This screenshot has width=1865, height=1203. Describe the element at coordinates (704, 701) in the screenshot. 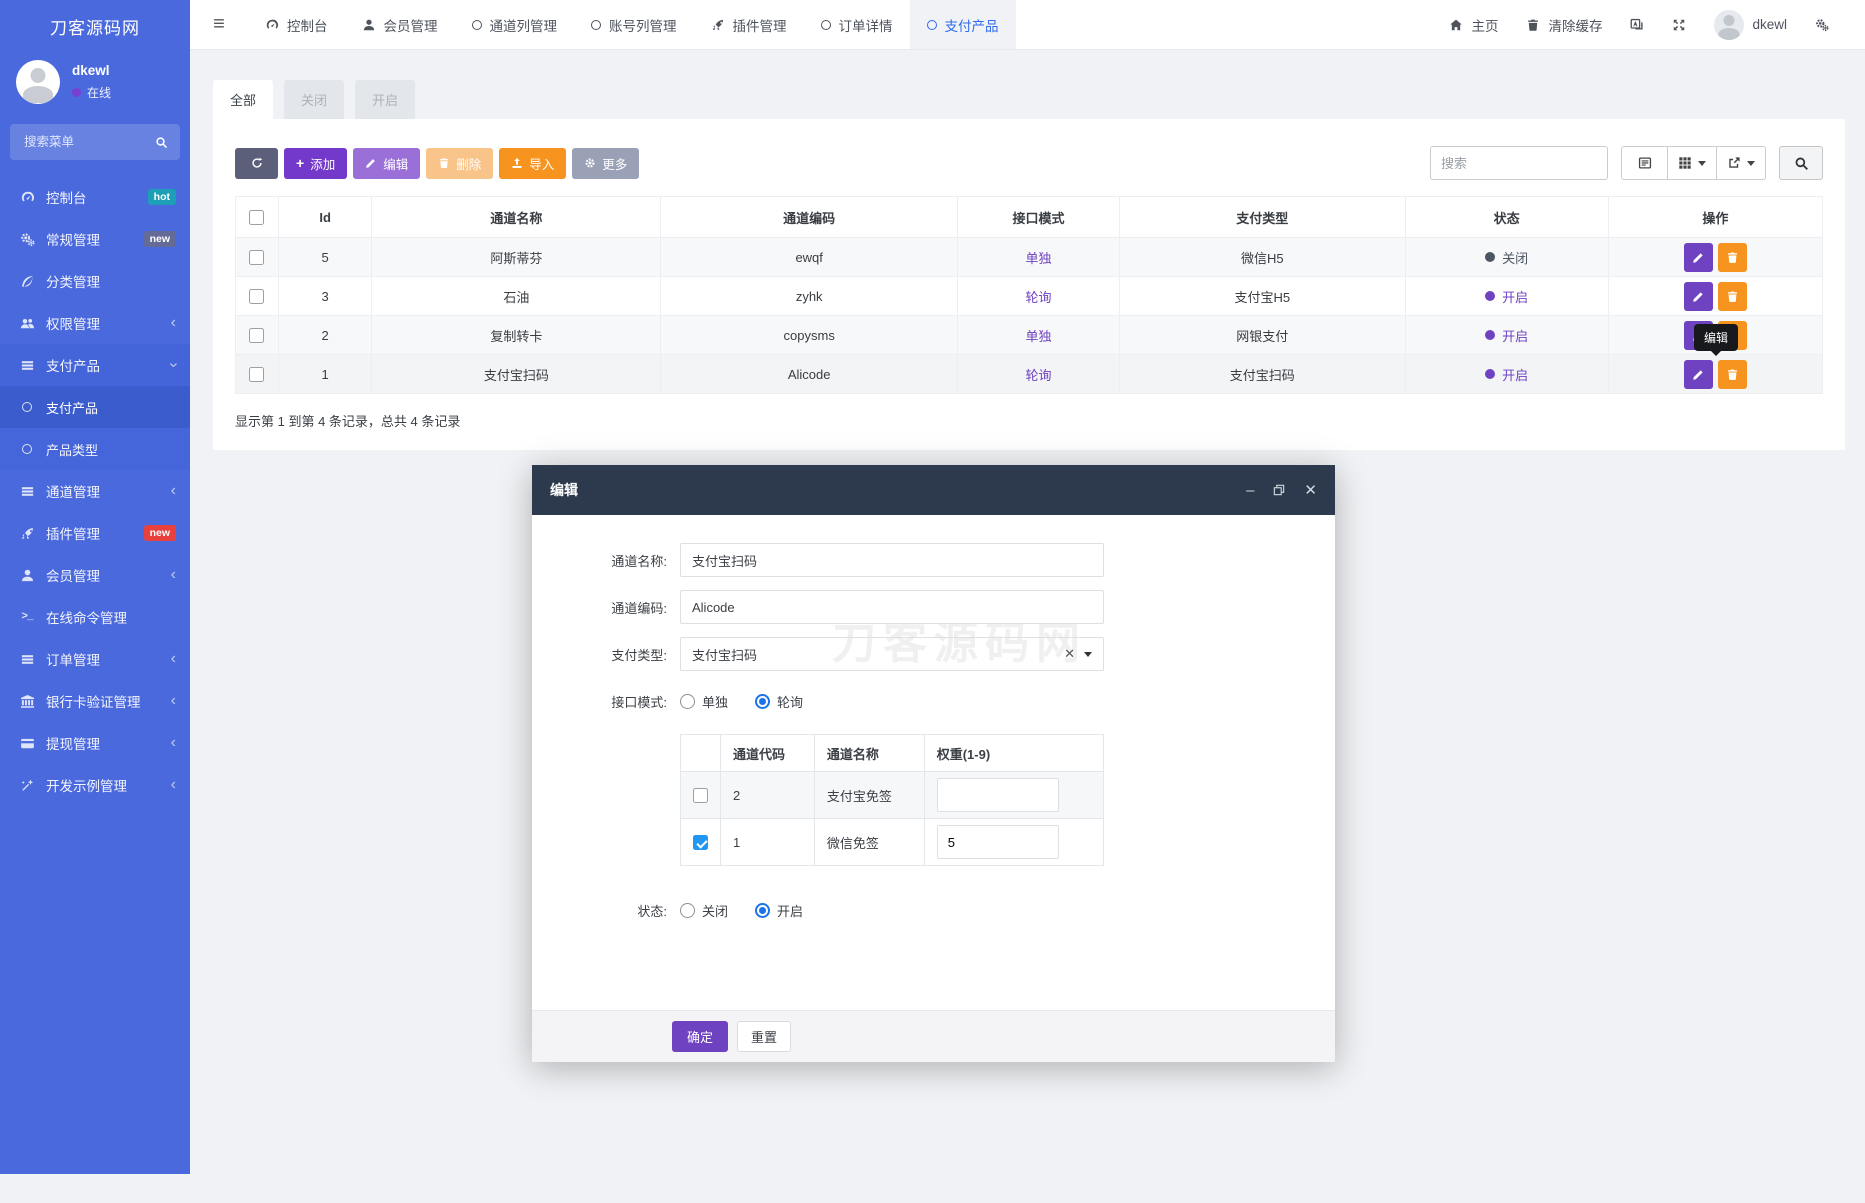

I see `mode-single-option: 单独` at that location.